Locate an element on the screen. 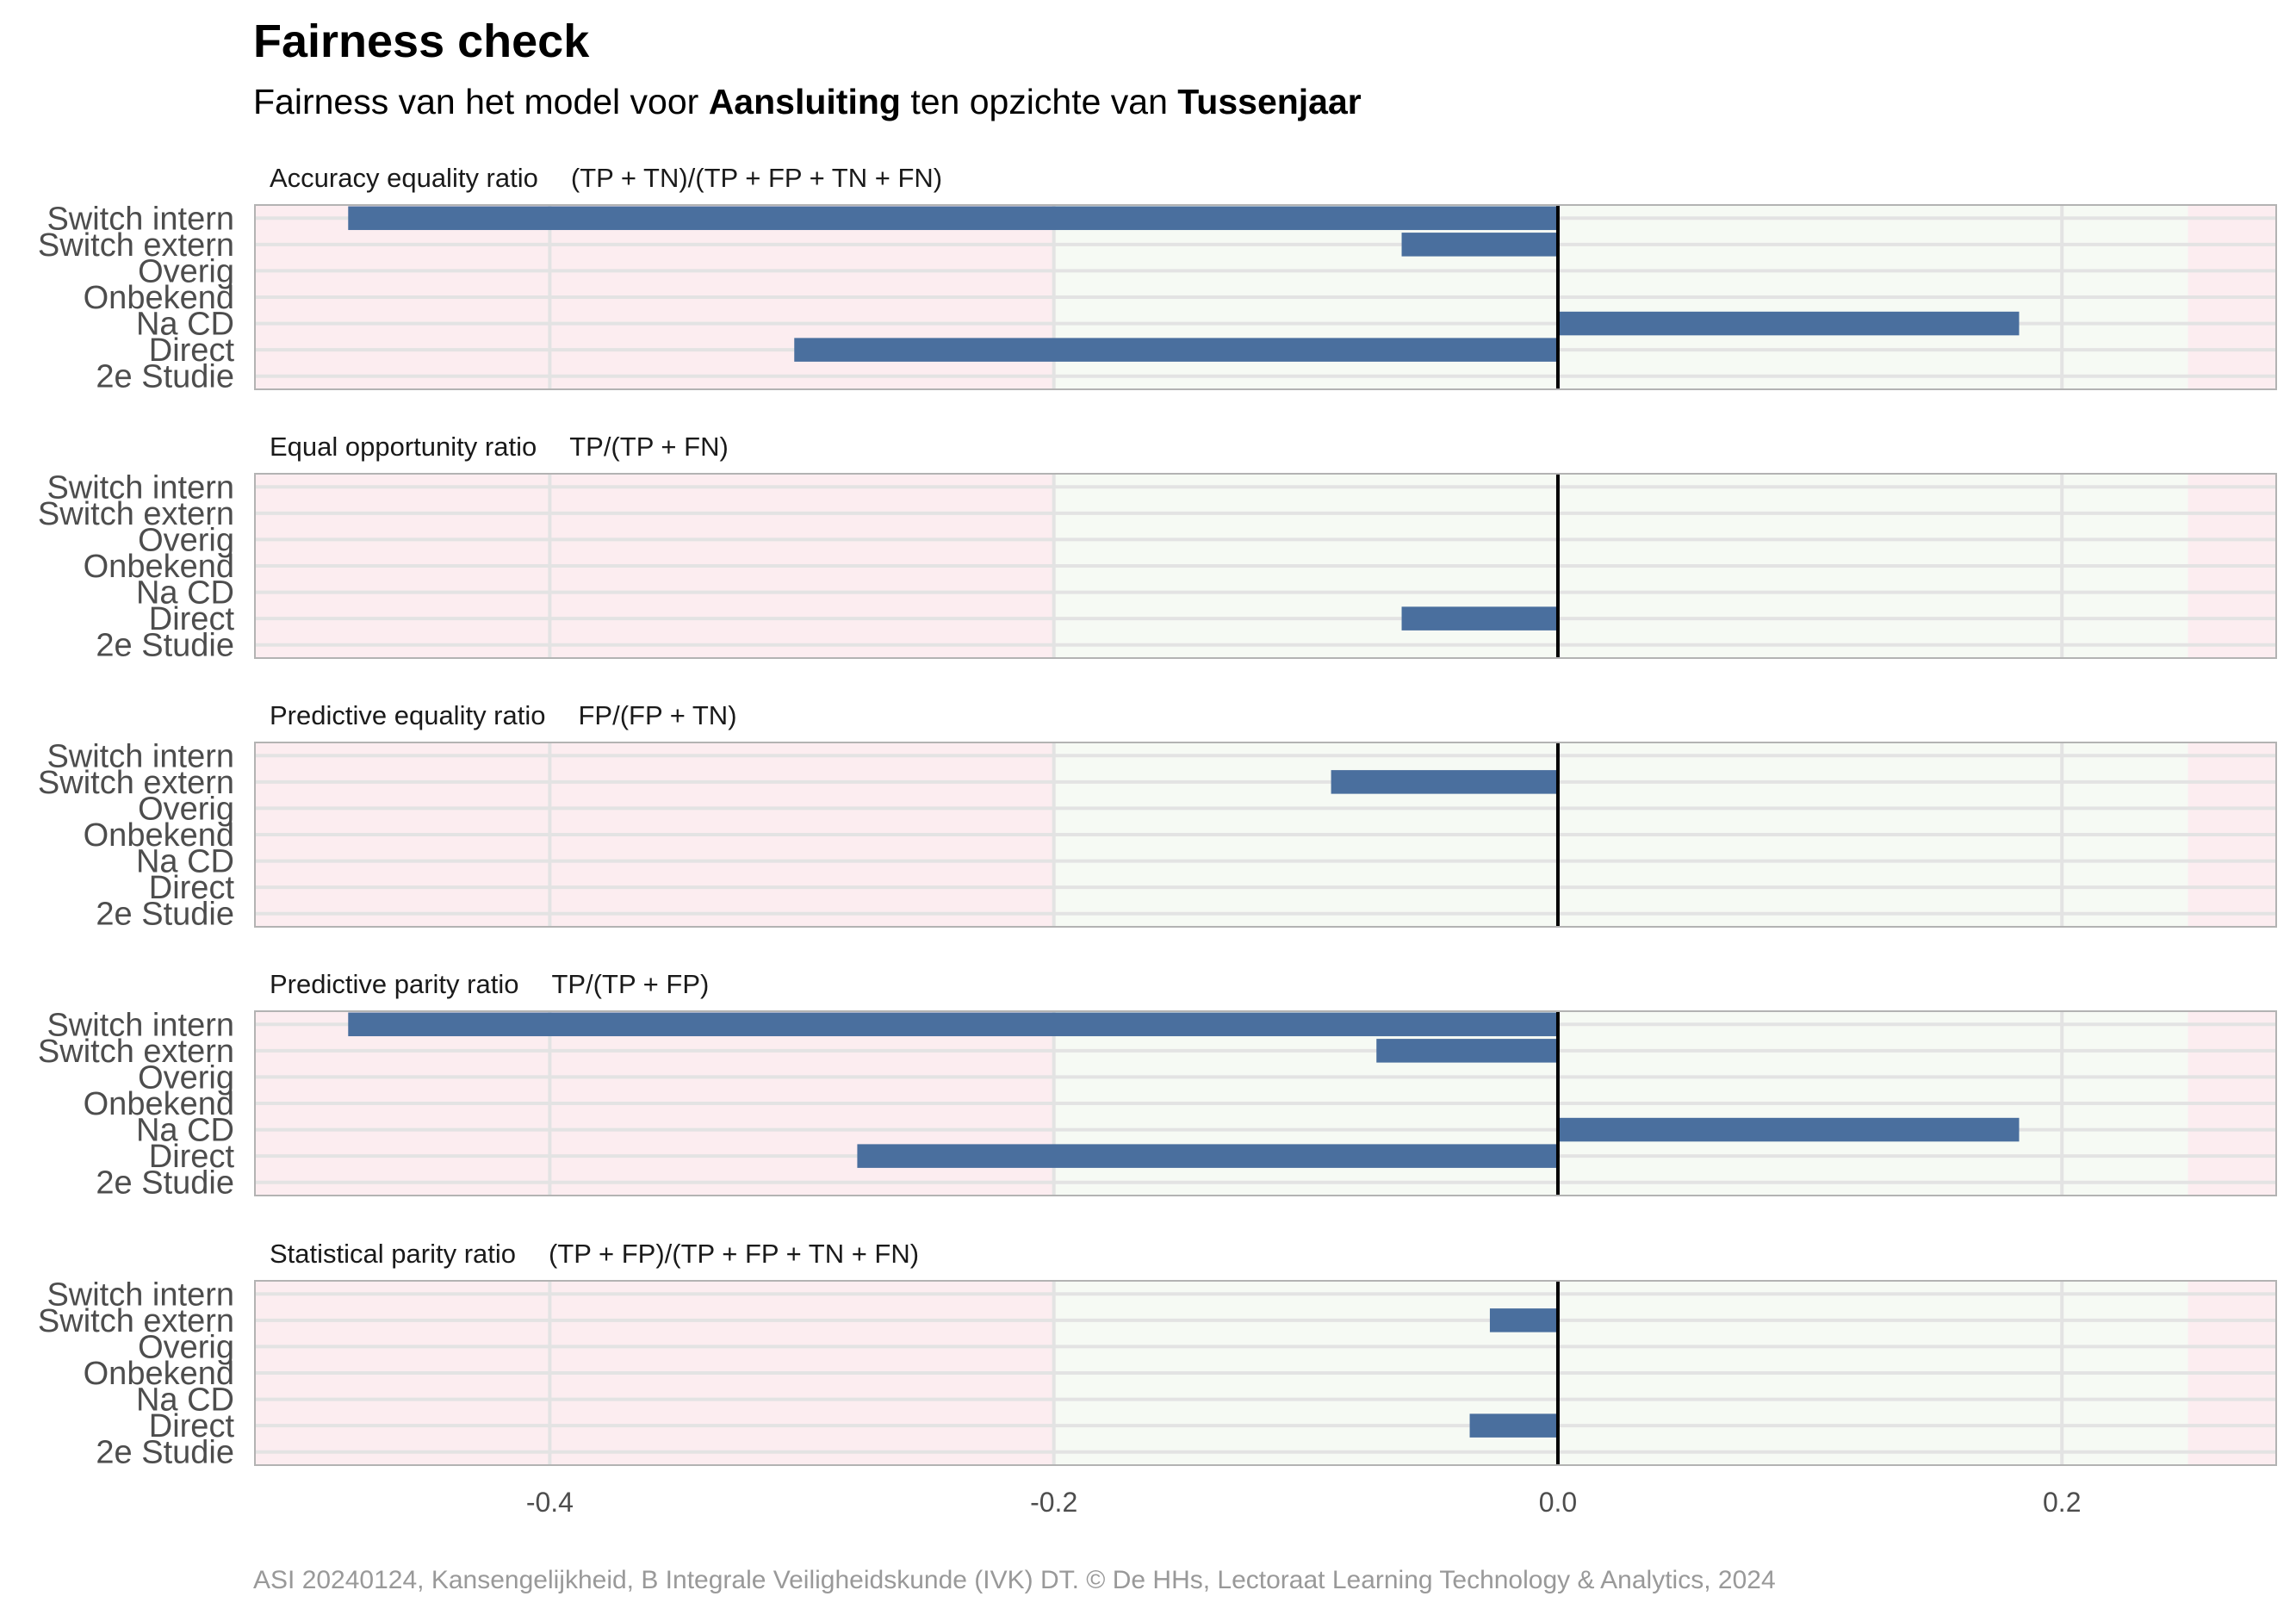 This screenshot has height=1615, width=2296. panel-title: Predictive parity ratio TP/(TP + FP) is located at coordinates (489, 984).